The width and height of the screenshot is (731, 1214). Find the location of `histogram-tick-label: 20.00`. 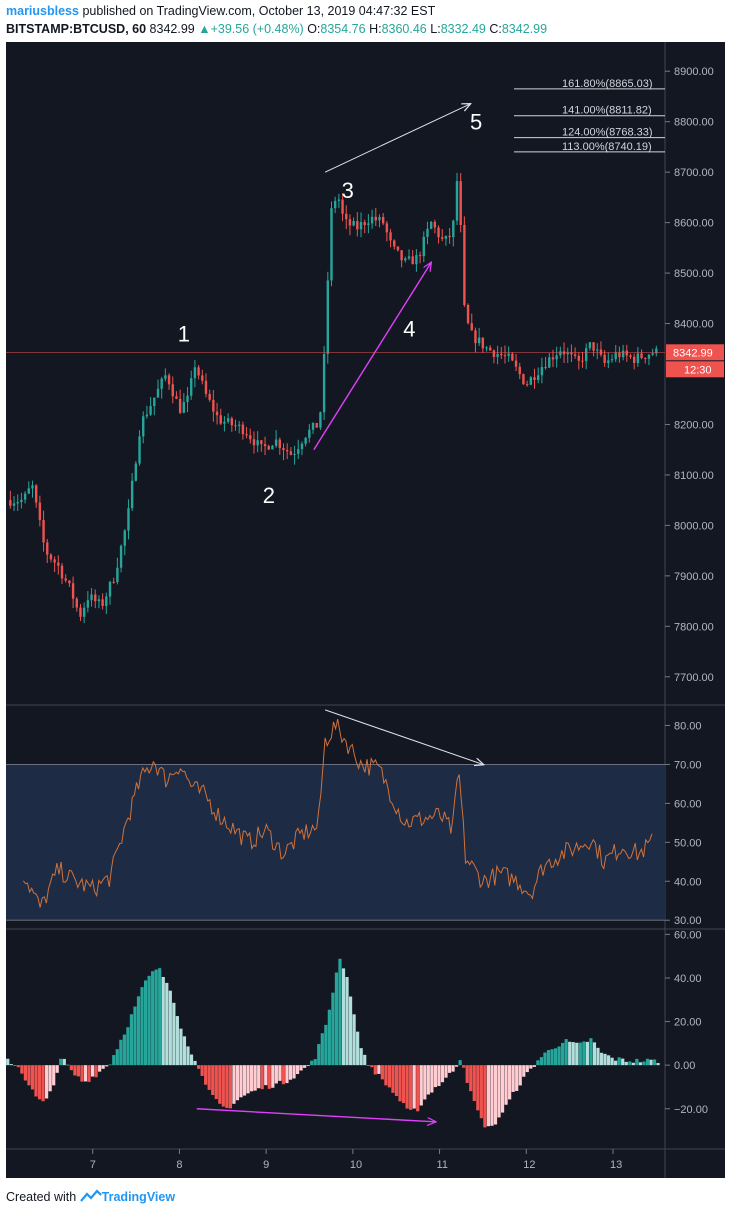

histogram-tick-label: 20.00 is located at coordinates (688, 1023).